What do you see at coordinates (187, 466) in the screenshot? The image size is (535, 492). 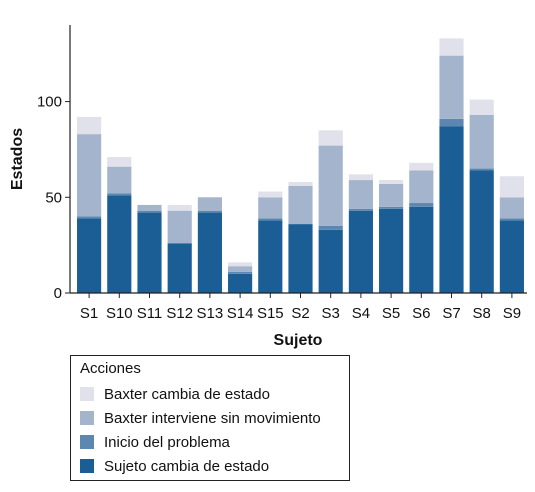 I see `legend-label: Sujeto cambia de estado` at bounding box center [187, 466].